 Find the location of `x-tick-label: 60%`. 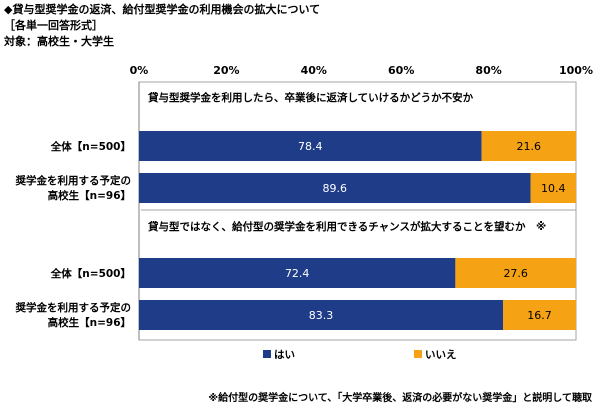

x-tick-label: 60% is located at coordinates (401, 70).